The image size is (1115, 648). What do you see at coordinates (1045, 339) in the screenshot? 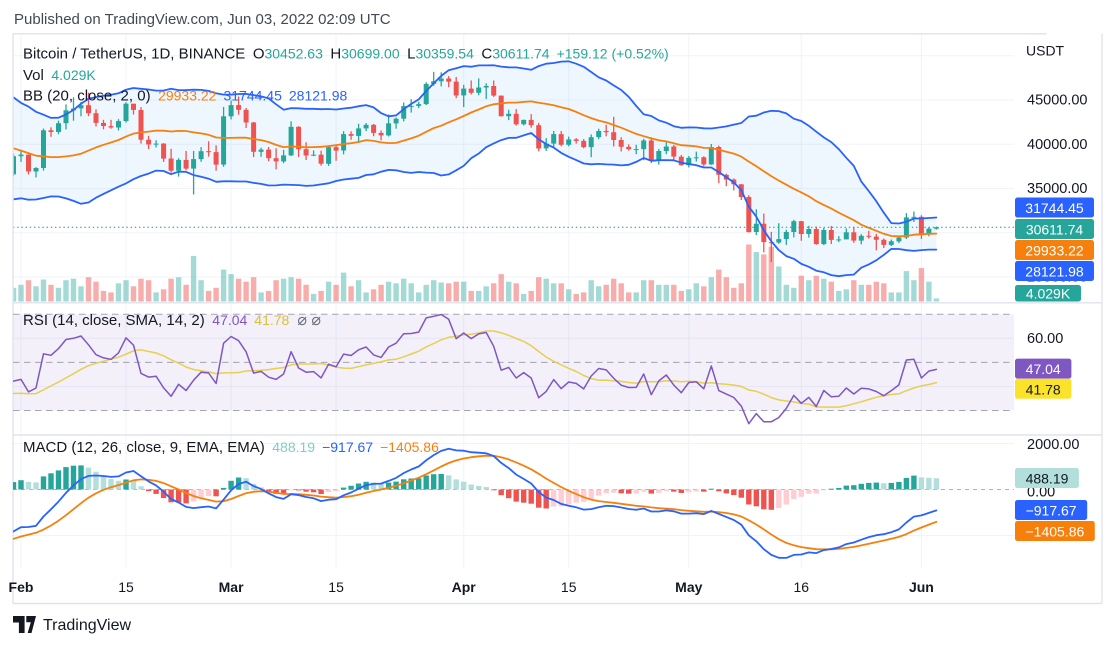
I see `svg-text: 60.00` at bounding box center [1045, 339].